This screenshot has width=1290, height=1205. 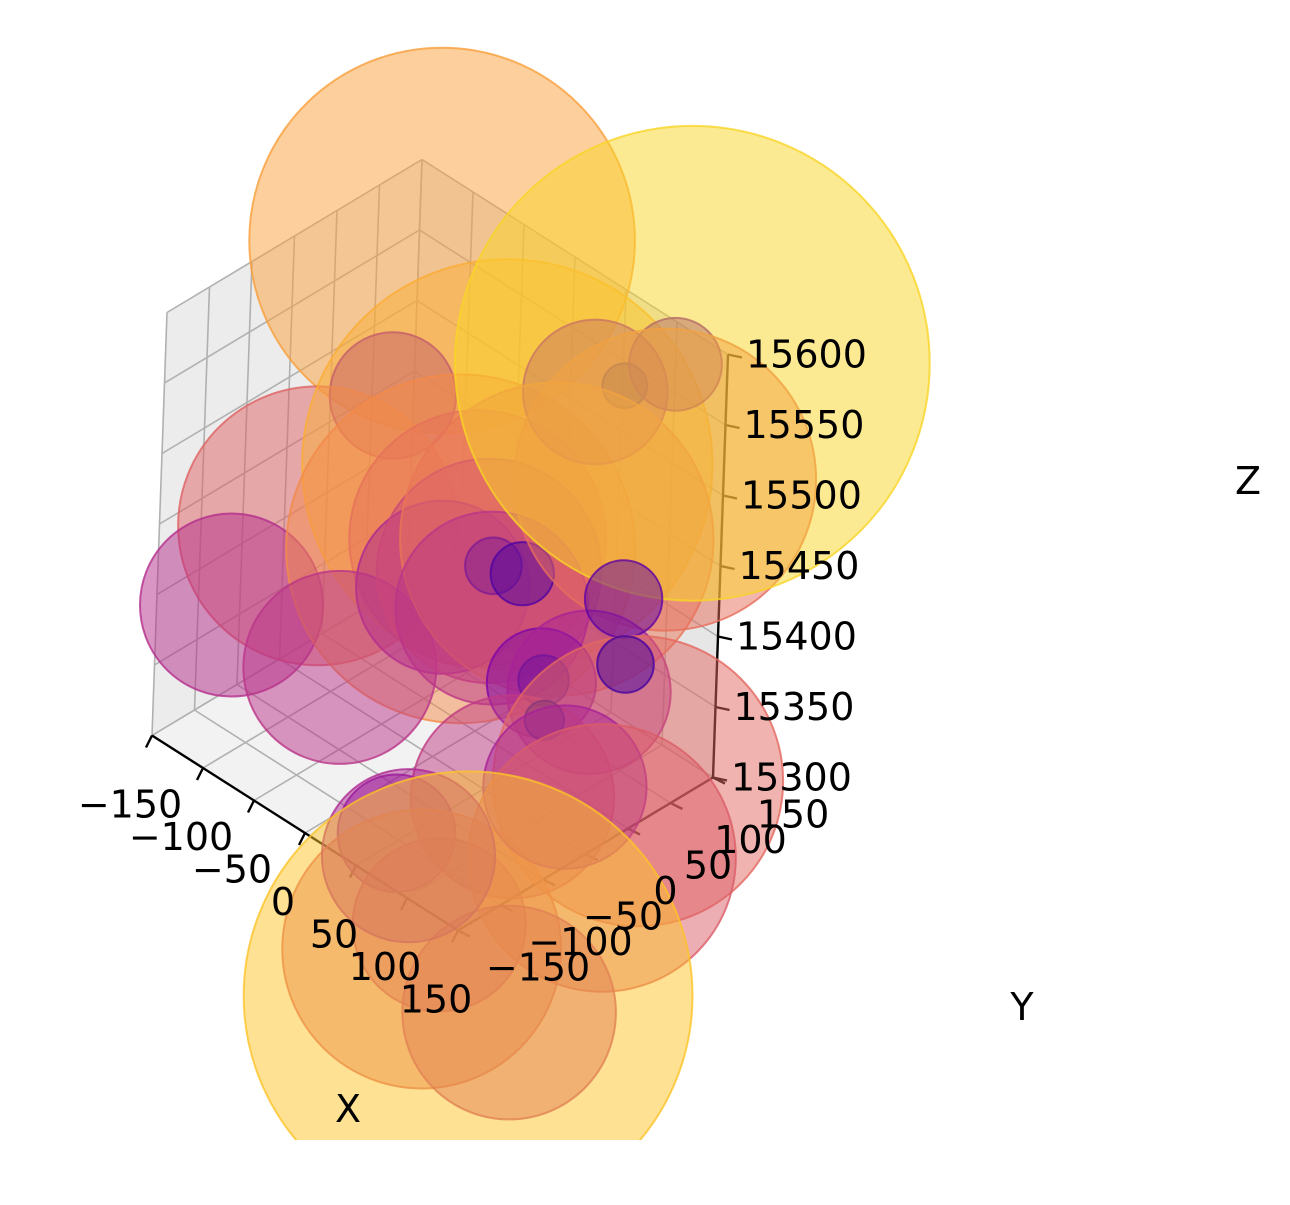 What do you see at coordinates (799, 566) in the screenshot?
I see `z-tick-label: 15450` at bounding box center [799, 566].